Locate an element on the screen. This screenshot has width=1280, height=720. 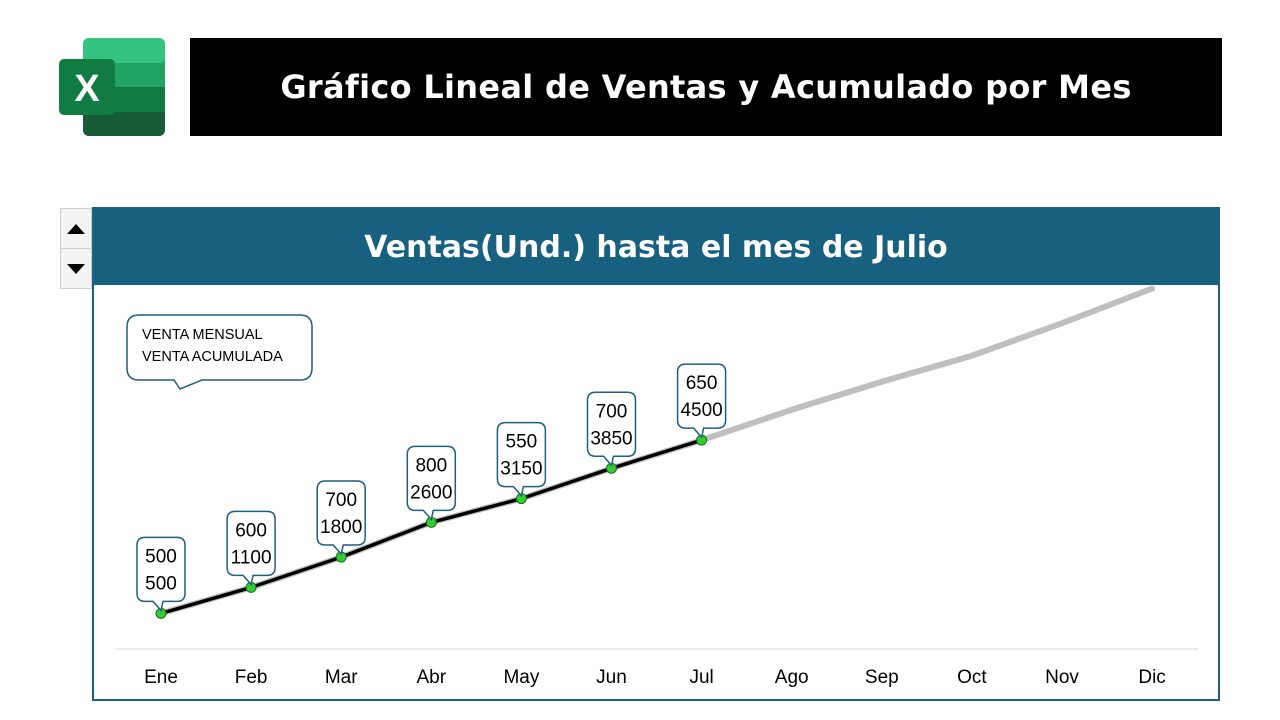
x-tick-label: Oct is located at coordinates (972, 677).